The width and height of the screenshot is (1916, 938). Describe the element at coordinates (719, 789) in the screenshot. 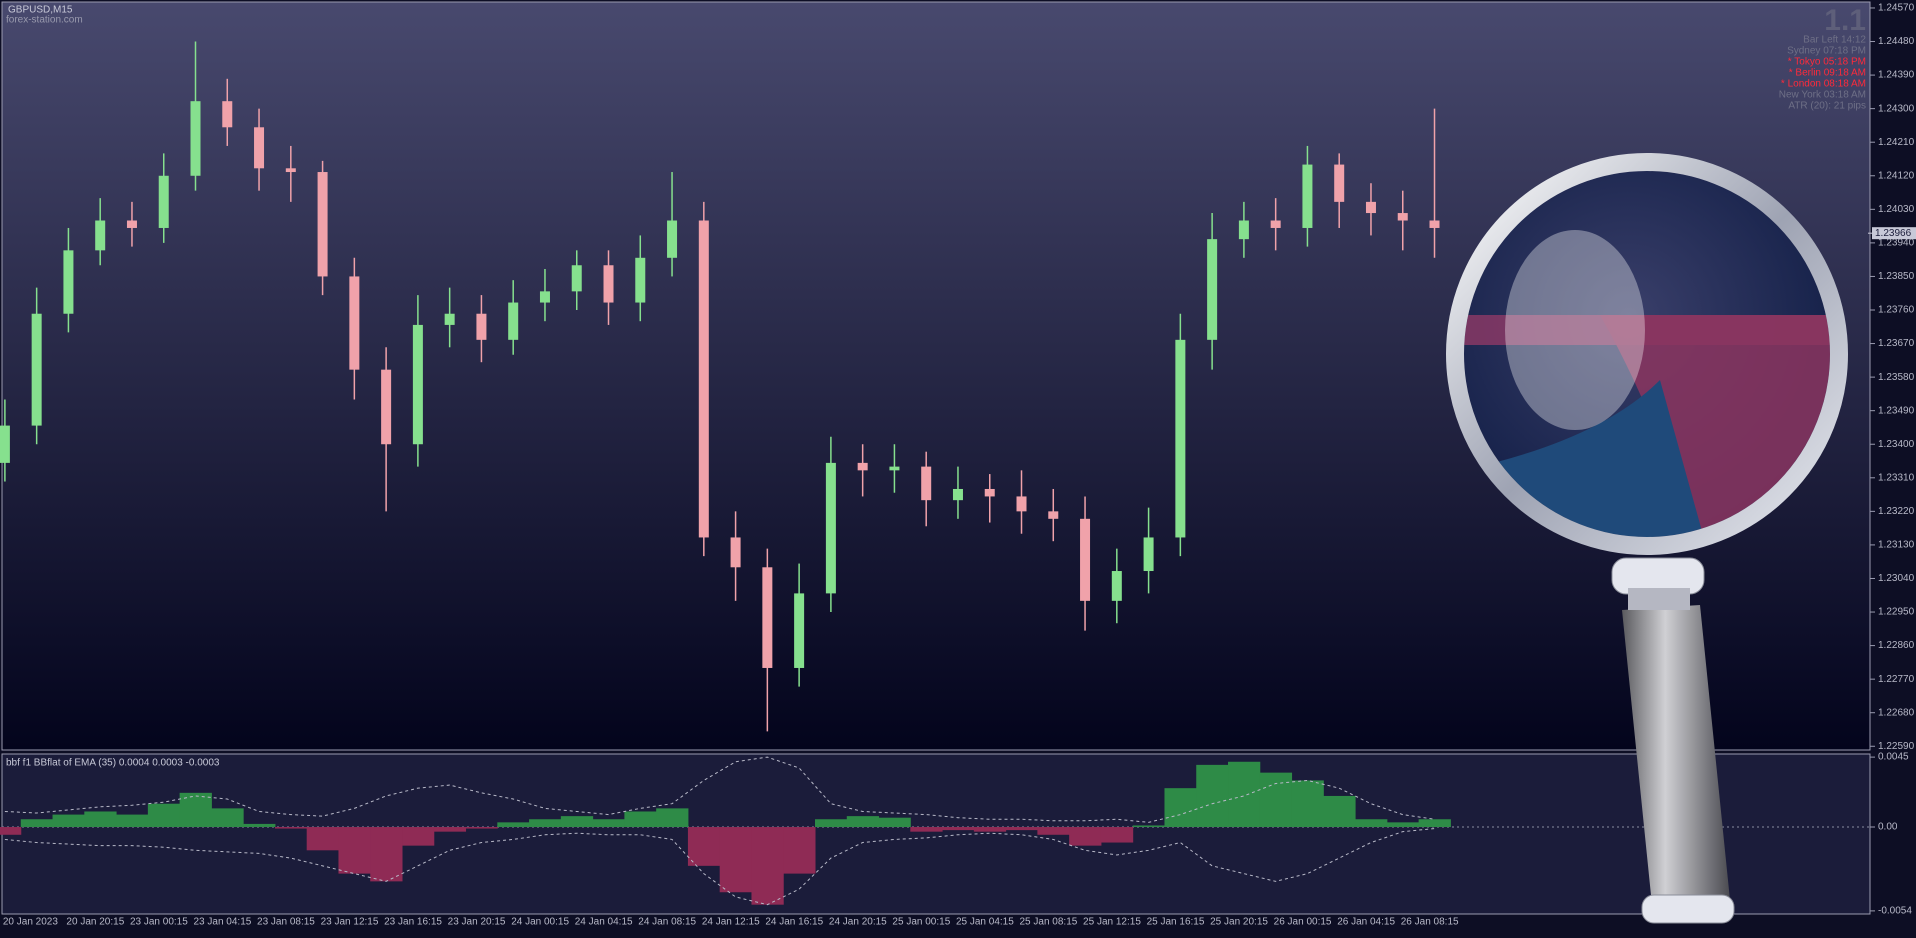

I see `band-line-upper` at that location.